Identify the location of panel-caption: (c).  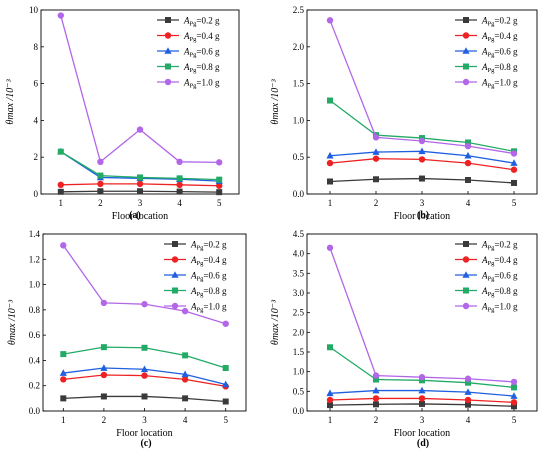
(145, 443).